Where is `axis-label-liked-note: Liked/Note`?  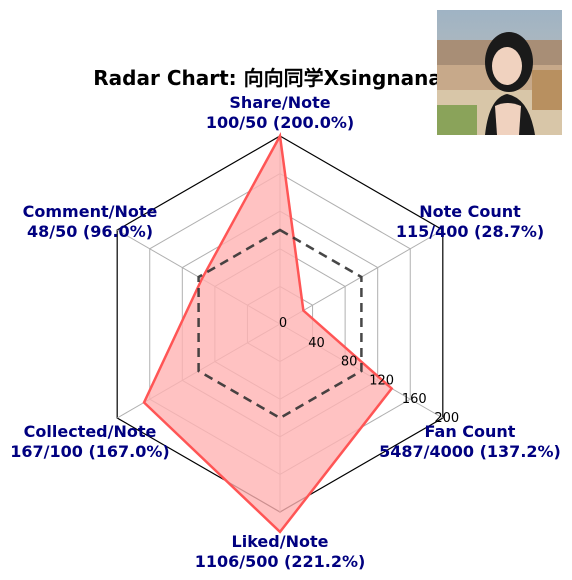
axis-label-liked-note: Liked/Note is located at coordinates (280, 541).